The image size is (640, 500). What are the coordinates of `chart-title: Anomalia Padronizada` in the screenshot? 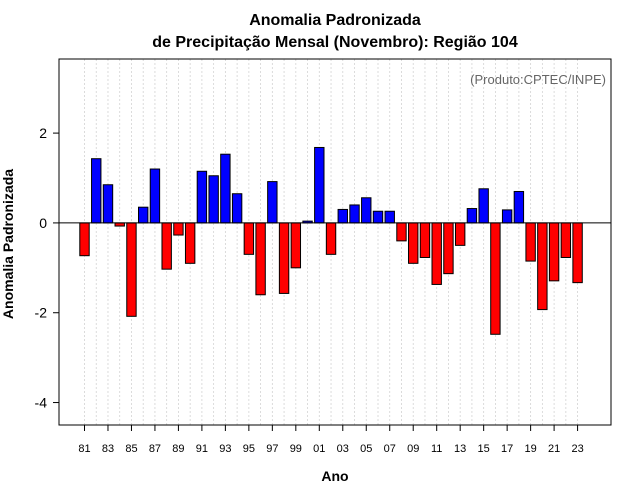 It's located at (335, 20).